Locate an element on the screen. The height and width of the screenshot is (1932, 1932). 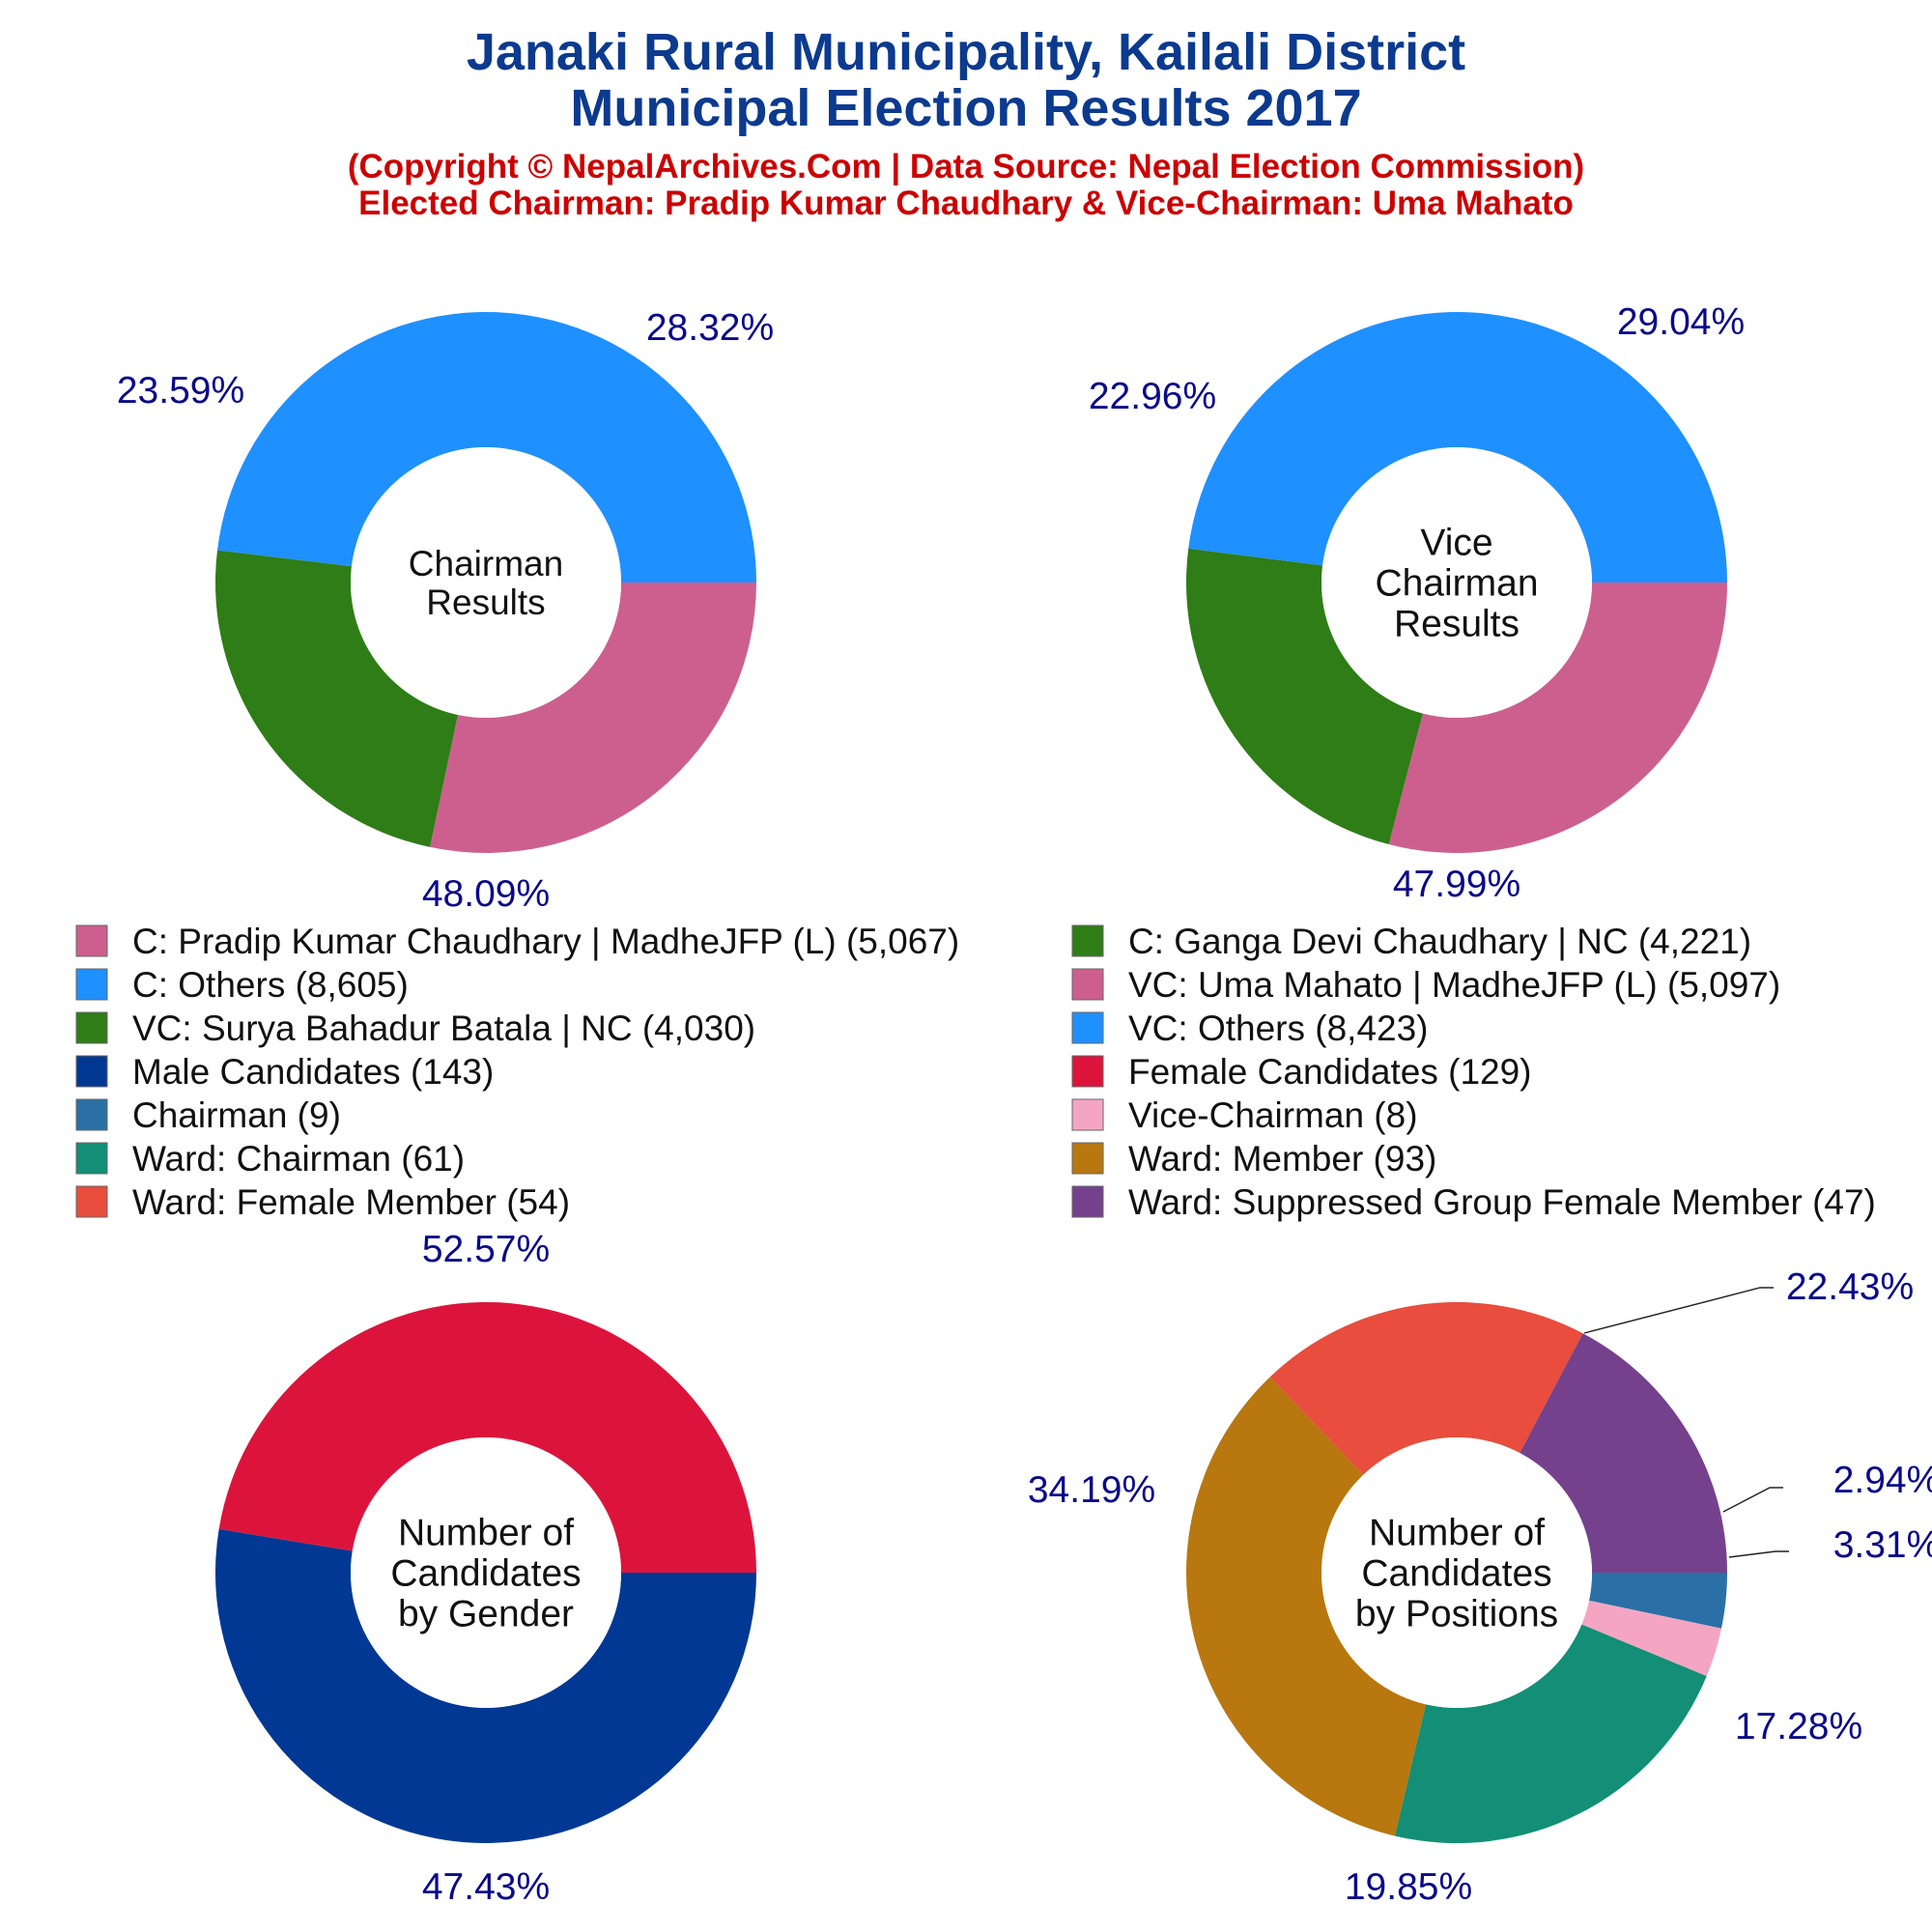
pct-label-female-candidates: 47.43% is located at coordinates (486, 1887).